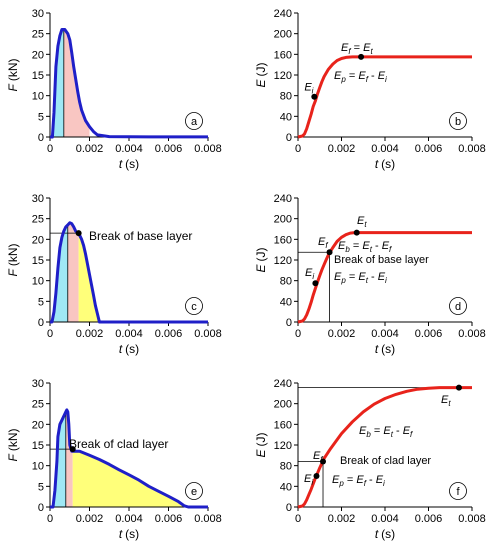  Describe the element at coordinates (194, 492) in the screenshot. I see `panel-label: e` at that location.